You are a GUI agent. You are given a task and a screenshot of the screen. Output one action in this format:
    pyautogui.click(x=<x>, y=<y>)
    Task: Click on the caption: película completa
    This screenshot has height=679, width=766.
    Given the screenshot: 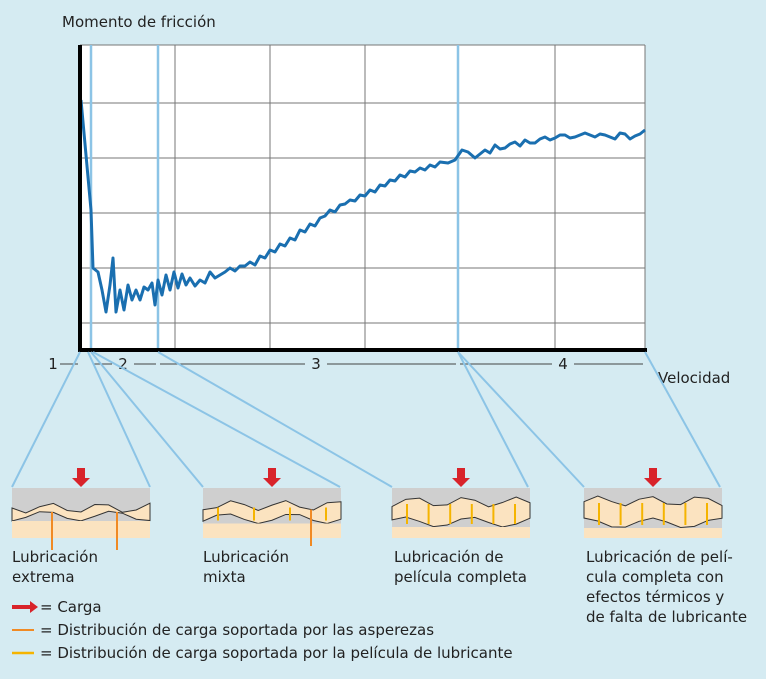 What is the action you would take?
    pyautogui.click(x=460, y=577)
    